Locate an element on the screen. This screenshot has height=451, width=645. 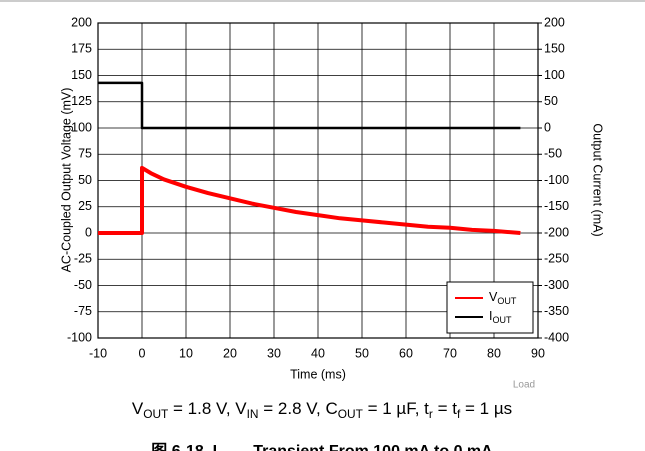
caption-text: = 1 µs is located at coordinates (486, 408).